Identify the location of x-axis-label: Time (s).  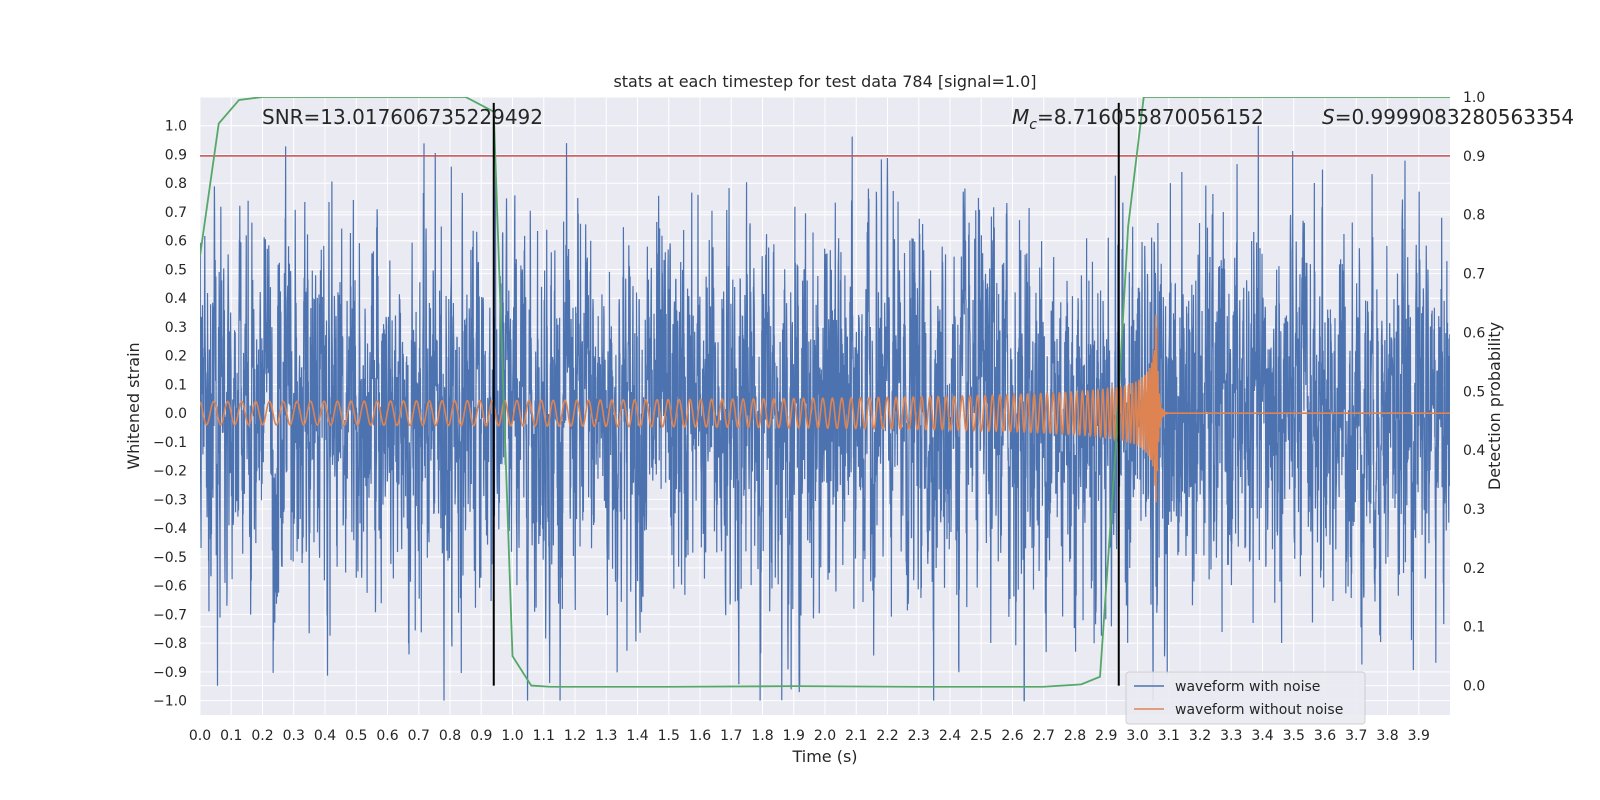
(824, 756).